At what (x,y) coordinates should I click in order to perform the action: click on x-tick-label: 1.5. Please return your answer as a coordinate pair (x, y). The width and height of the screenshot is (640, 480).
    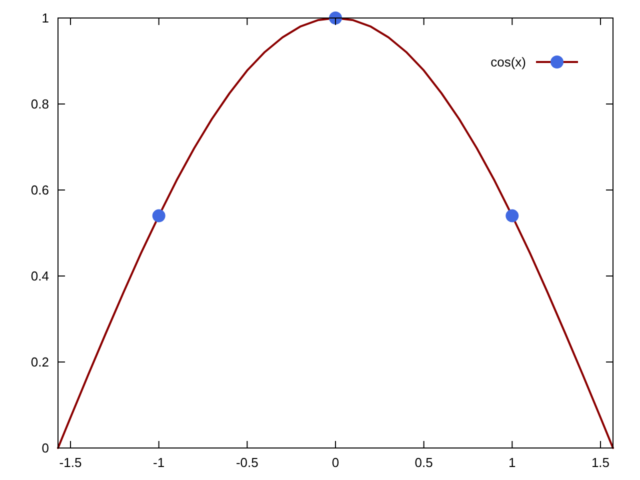
    Looking at the image, I should click on (600, 462).